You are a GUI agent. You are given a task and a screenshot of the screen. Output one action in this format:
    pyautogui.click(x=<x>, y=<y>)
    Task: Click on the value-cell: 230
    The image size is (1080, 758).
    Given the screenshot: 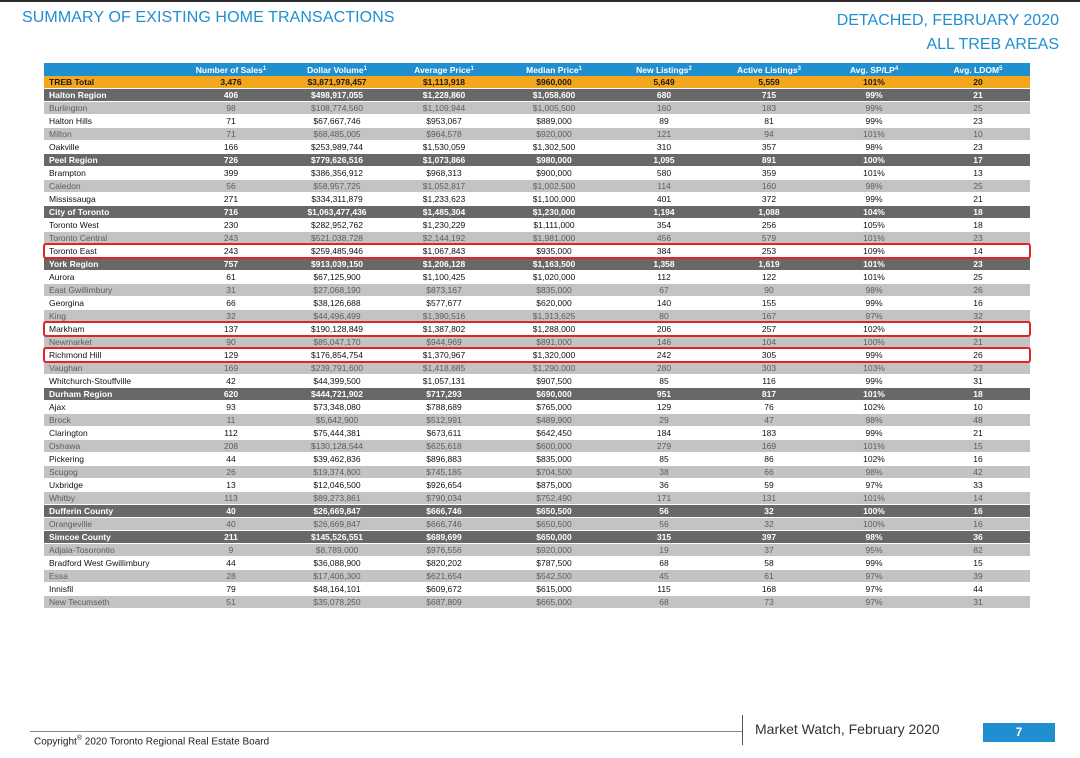 What is the action you would take?
    pyautogui.click(x=231, y=225)
    